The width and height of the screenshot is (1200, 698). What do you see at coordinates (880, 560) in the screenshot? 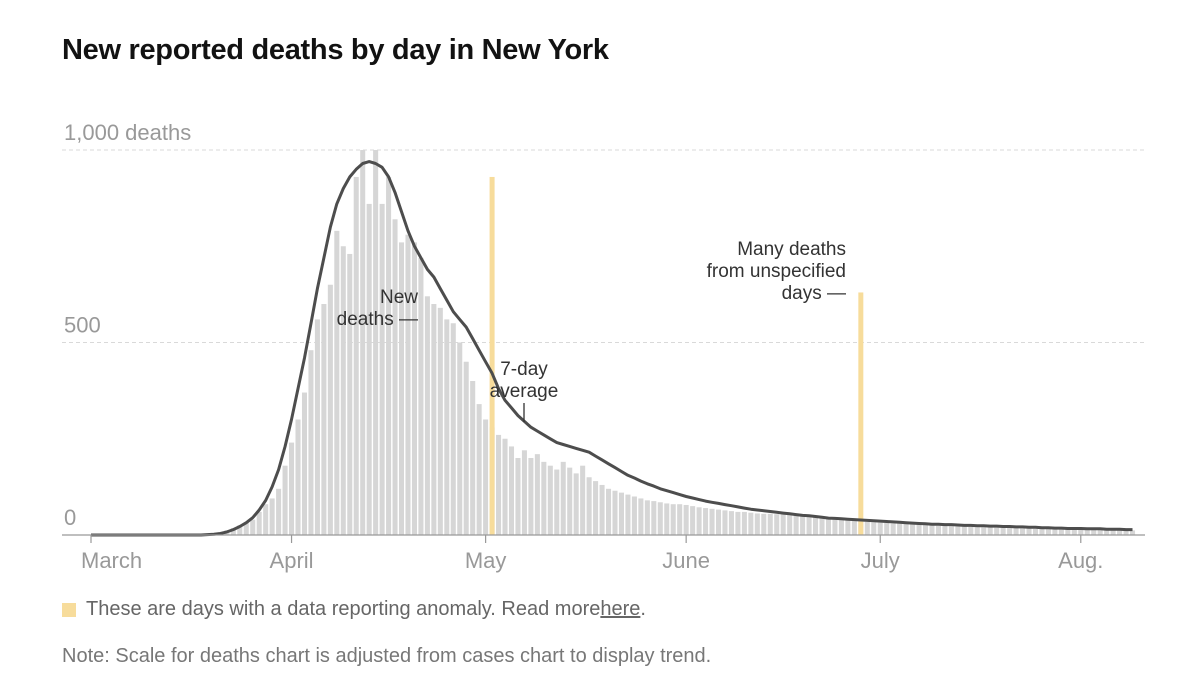
I see `x-tick-label: July` at bounding box center [880, 560].